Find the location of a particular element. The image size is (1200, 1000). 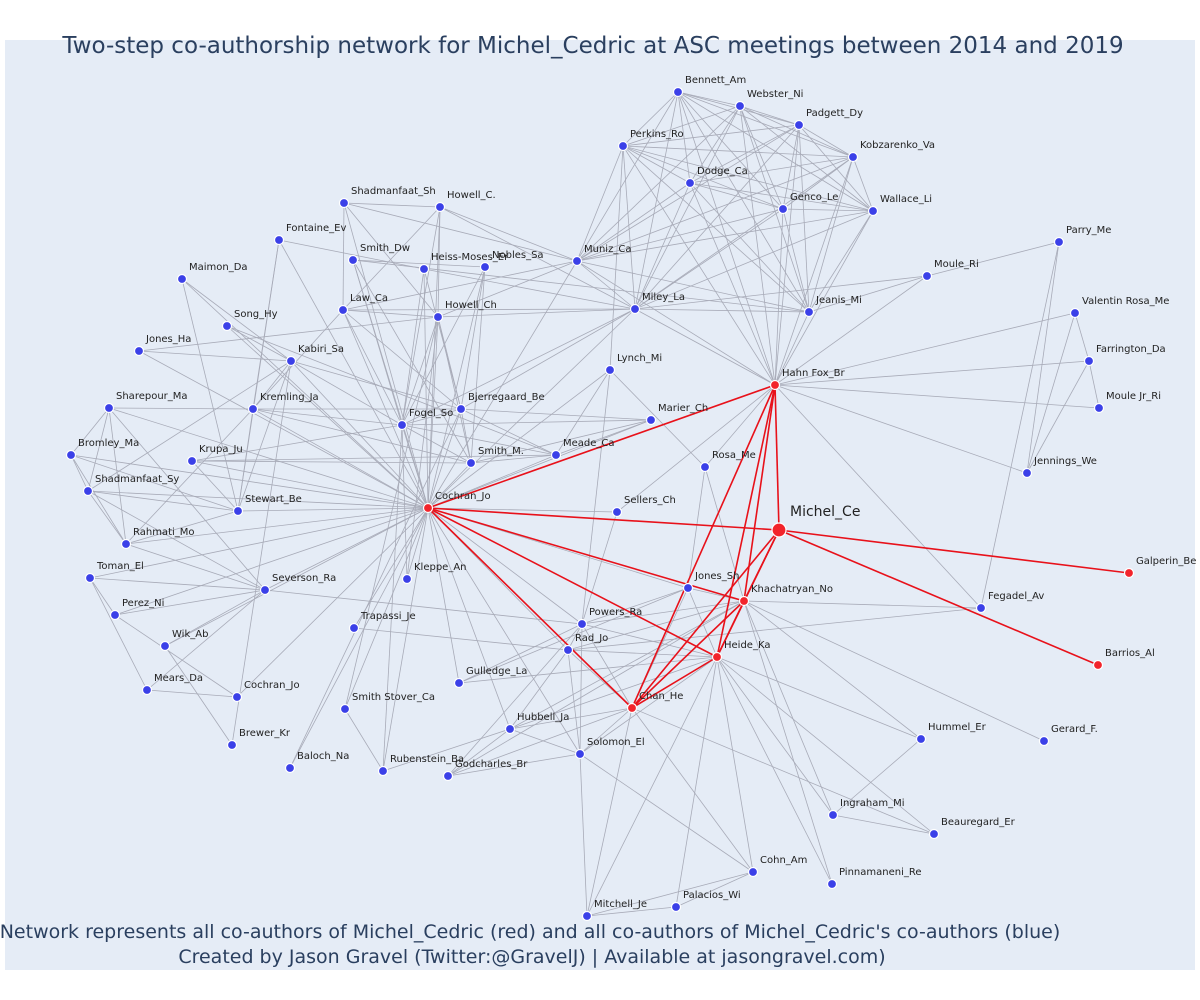

node-label-Mears_Da: Mears_Da is located at coordinates (178, 678).